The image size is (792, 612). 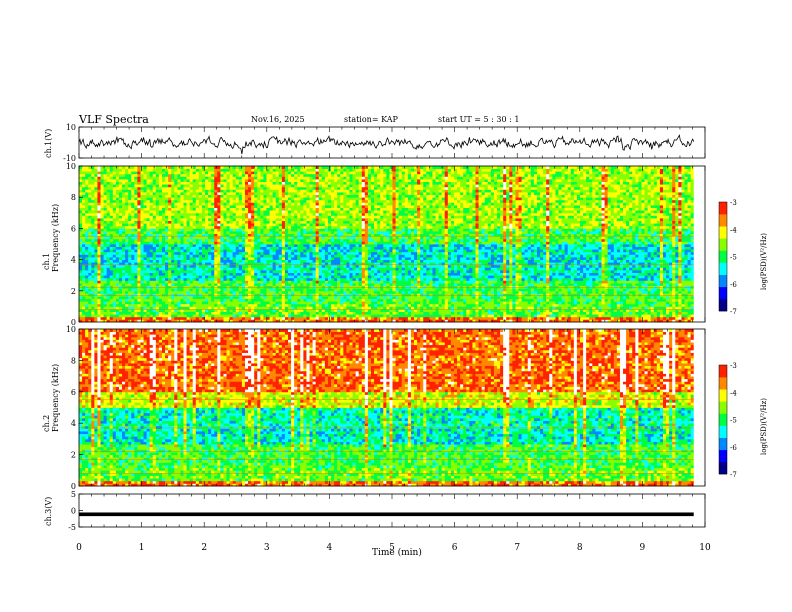 What do you see at coordinates (733, 312) in the screenshot?
I see `spec1-colorbar-tick-4: -7` at bounding box center [733, 312].